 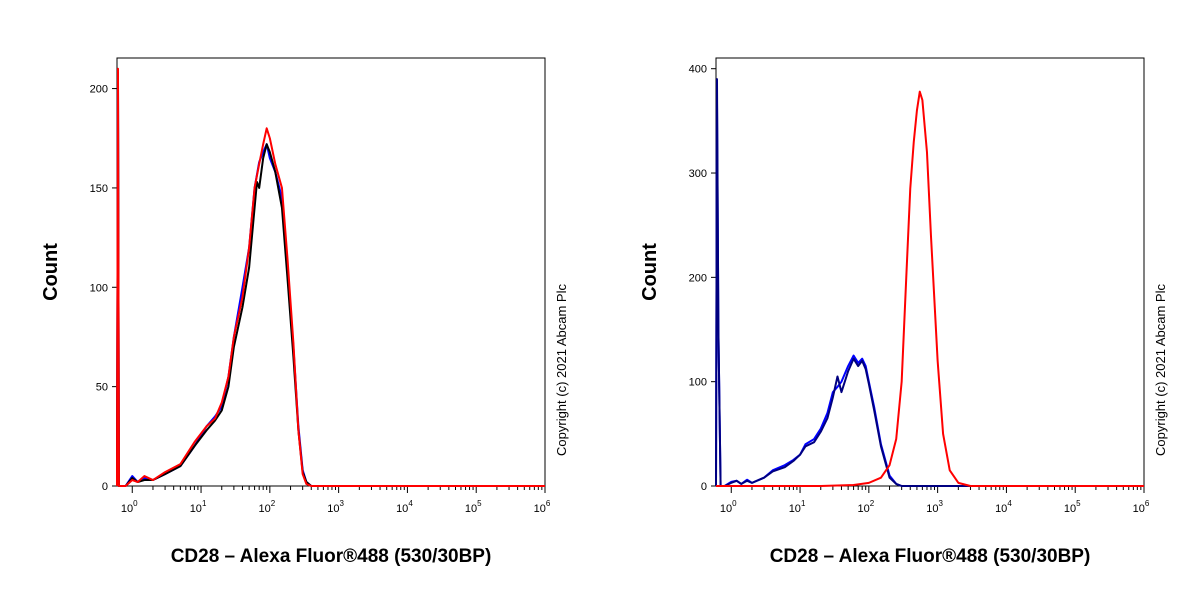 I want to click on x-ticks-left: 10⁰ 10¹ 10² 10³ 10⁴ 10⁵ 10⁶, so click(x=336, y=500).